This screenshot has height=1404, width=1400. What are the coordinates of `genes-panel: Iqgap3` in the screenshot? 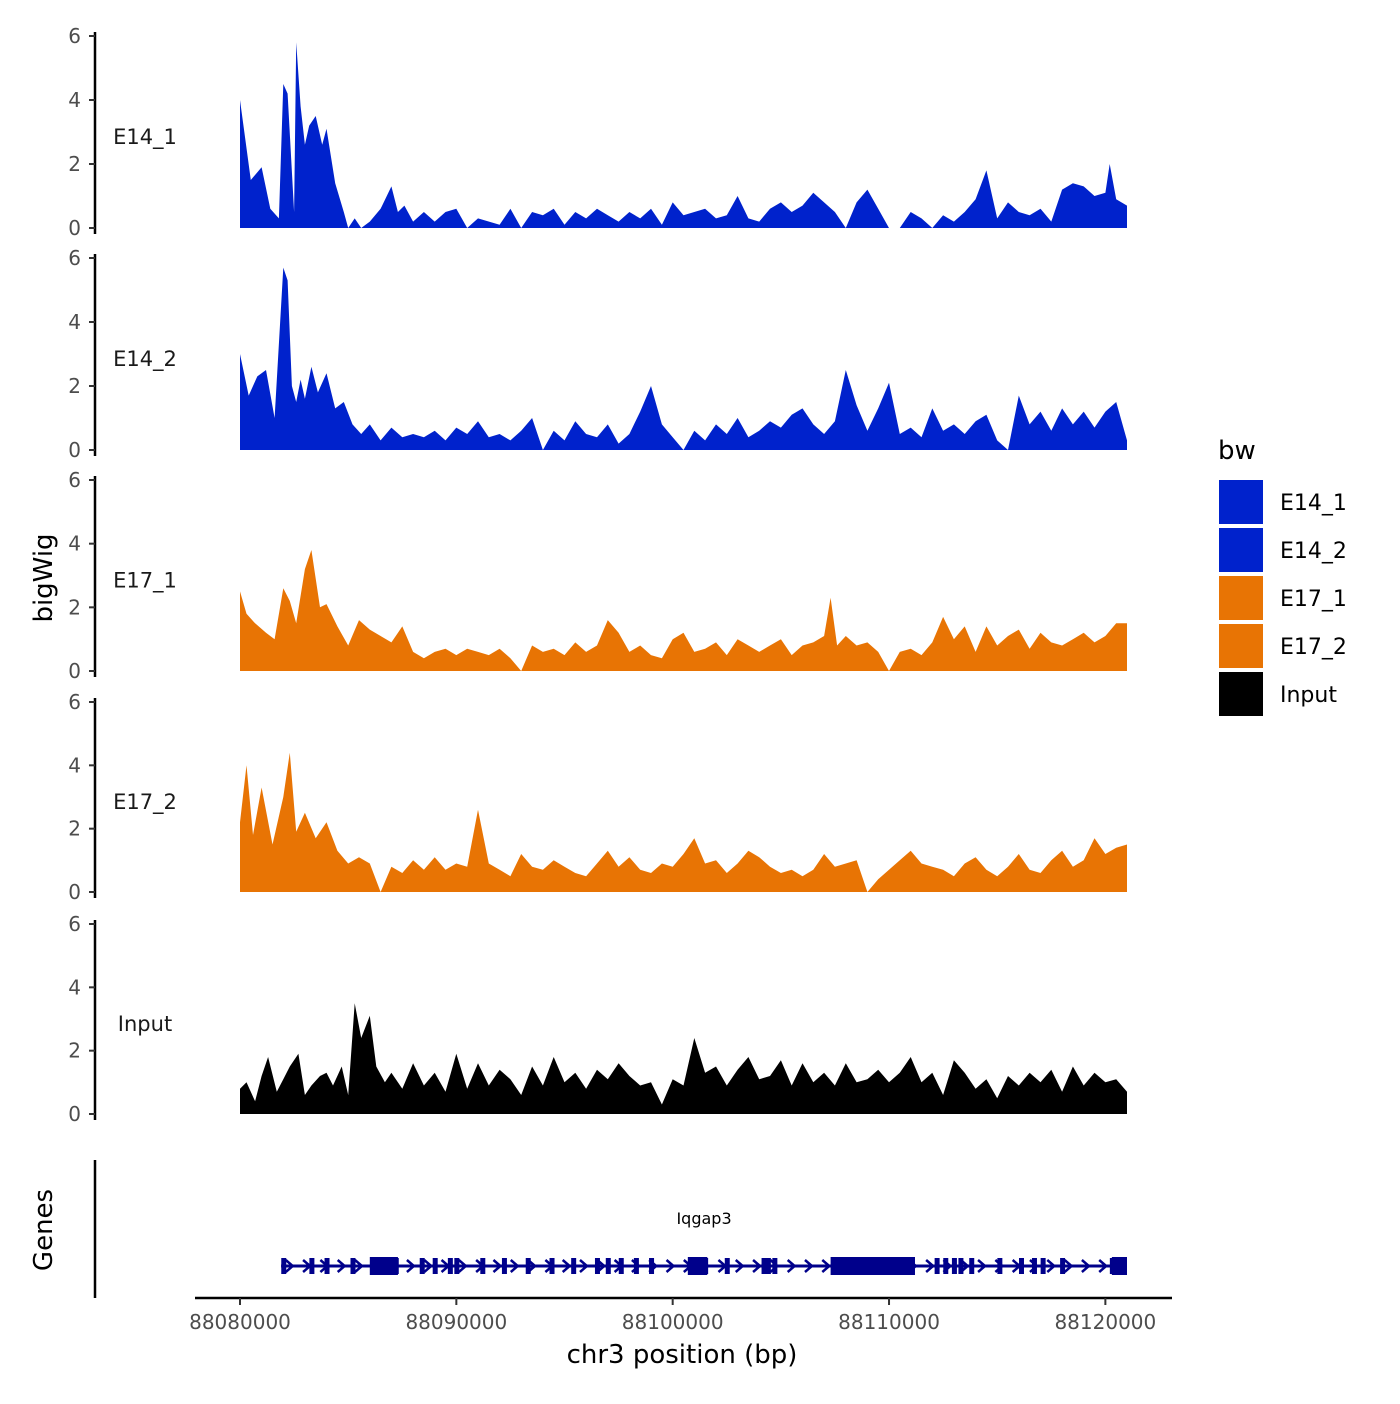 It's located at (610, 1229).